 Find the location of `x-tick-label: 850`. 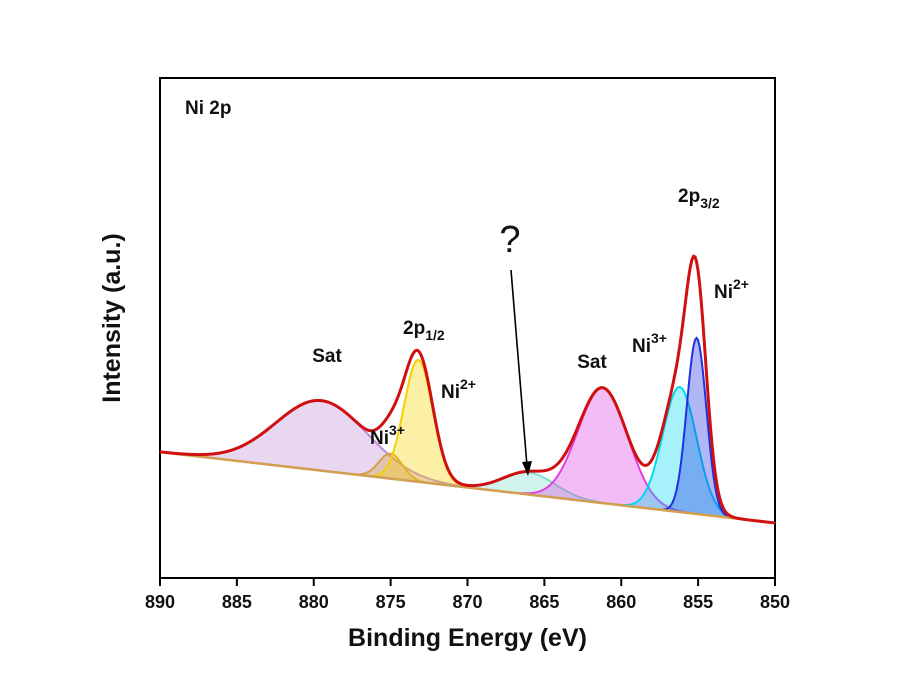

x-tick-label: 850 is located at coordinates (775, 602).